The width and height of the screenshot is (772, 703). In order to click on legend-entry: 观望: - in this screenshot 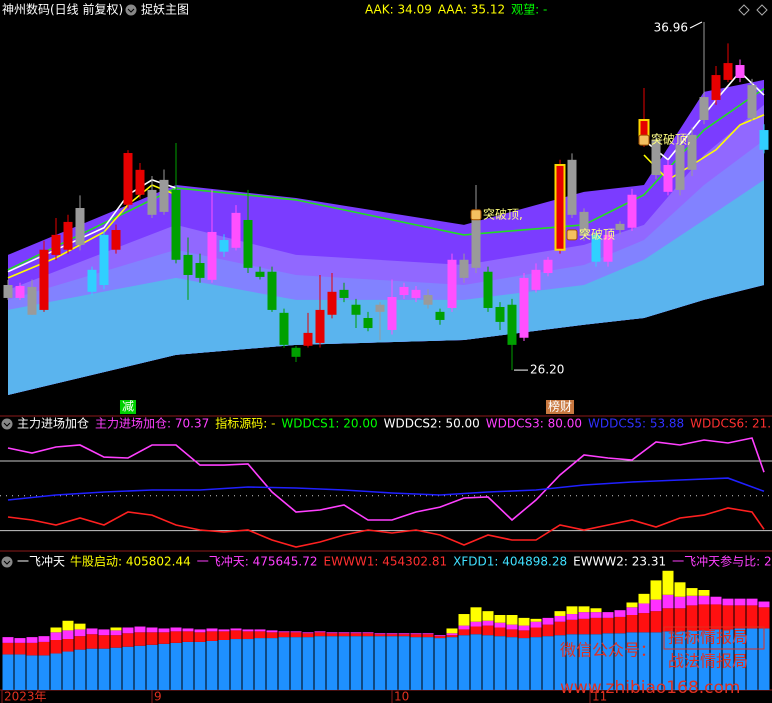, I will do `click(529, 10)`.